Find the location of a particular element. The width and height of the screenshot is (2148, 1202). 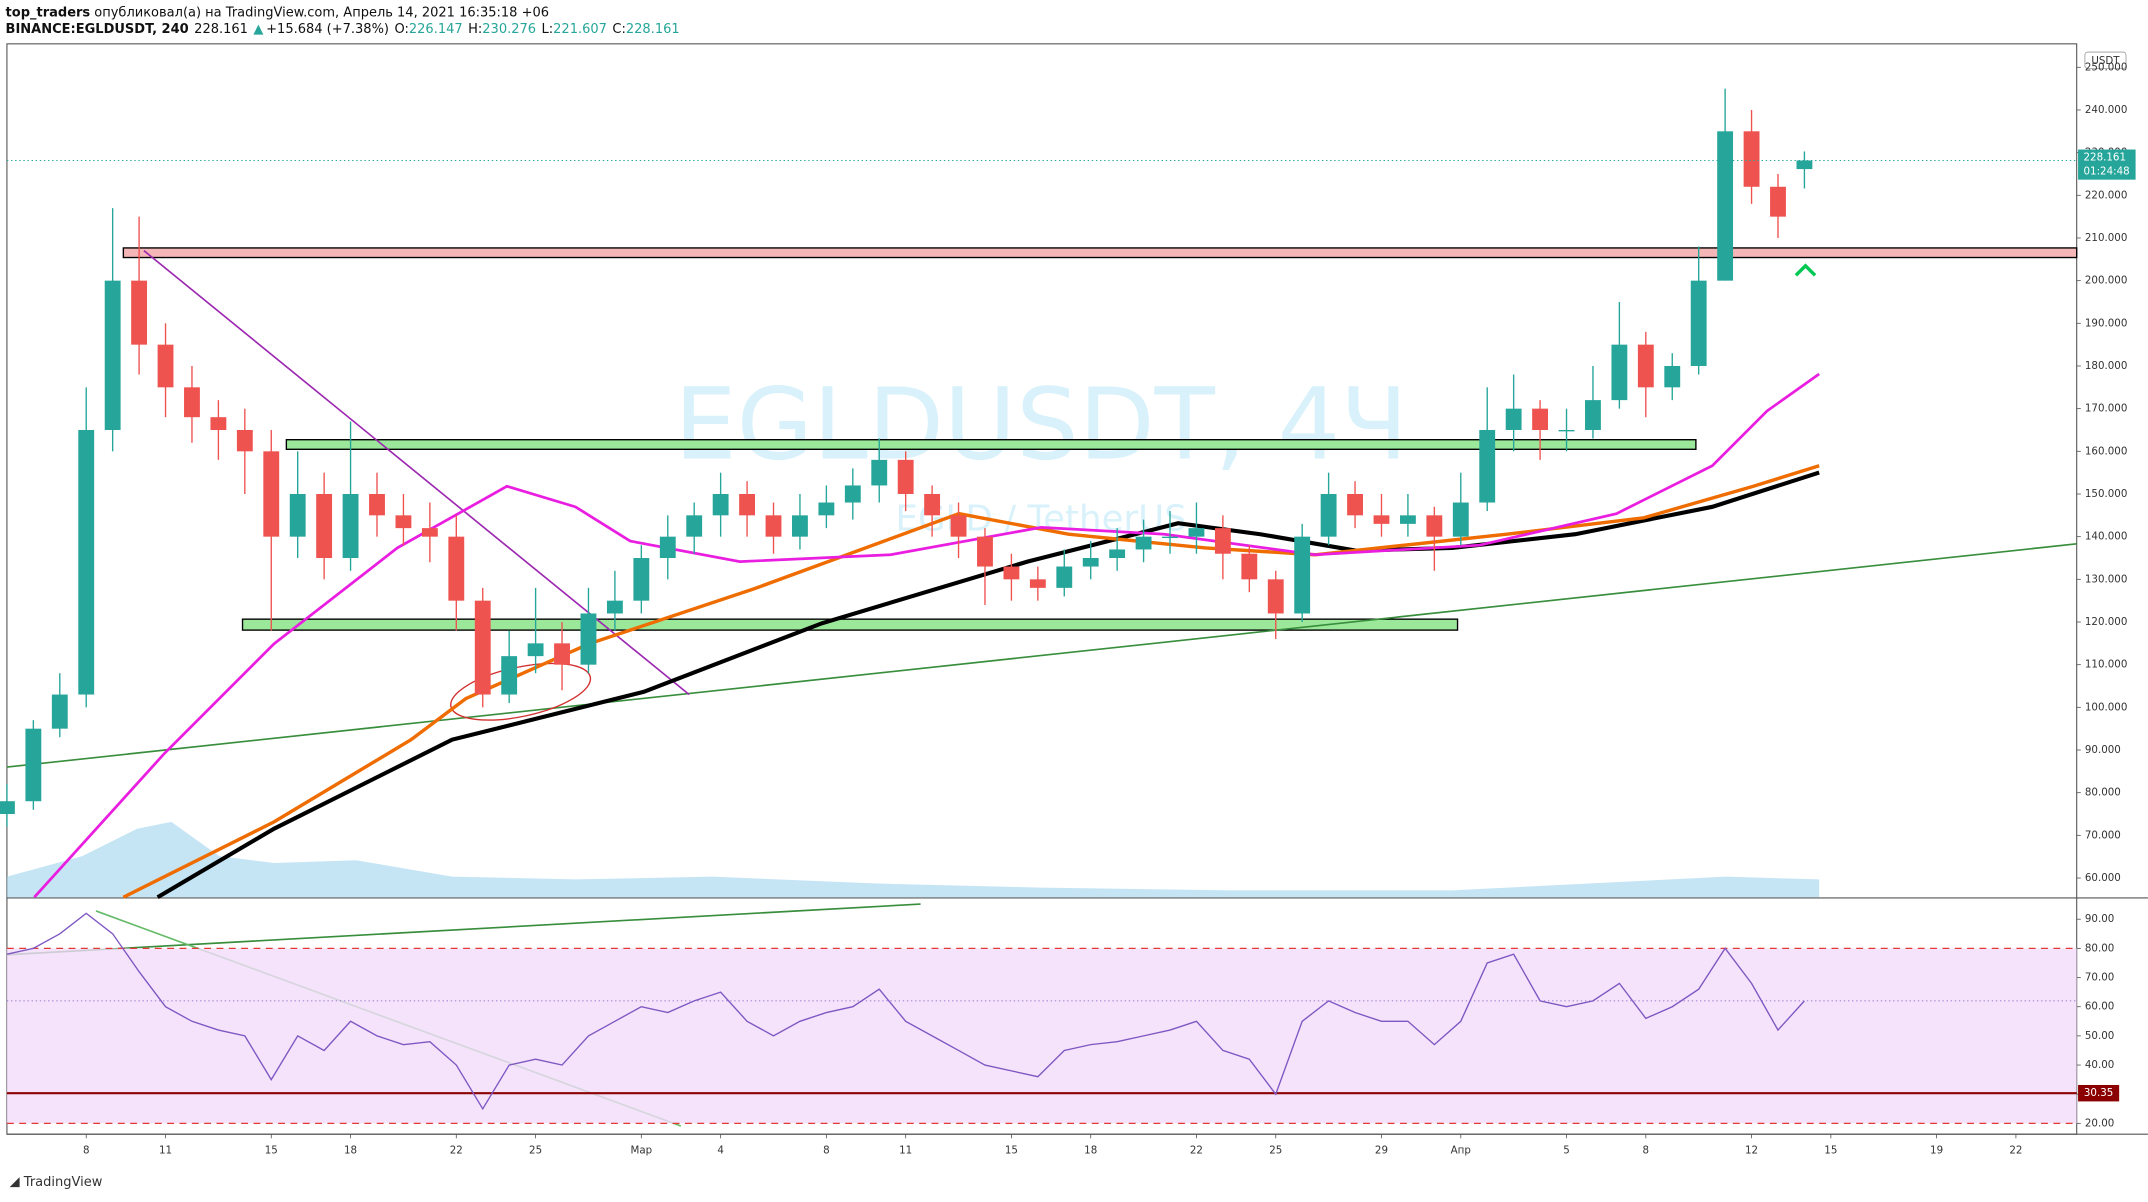

x-tick-label: 8 is located at coordinates (86, 1151).